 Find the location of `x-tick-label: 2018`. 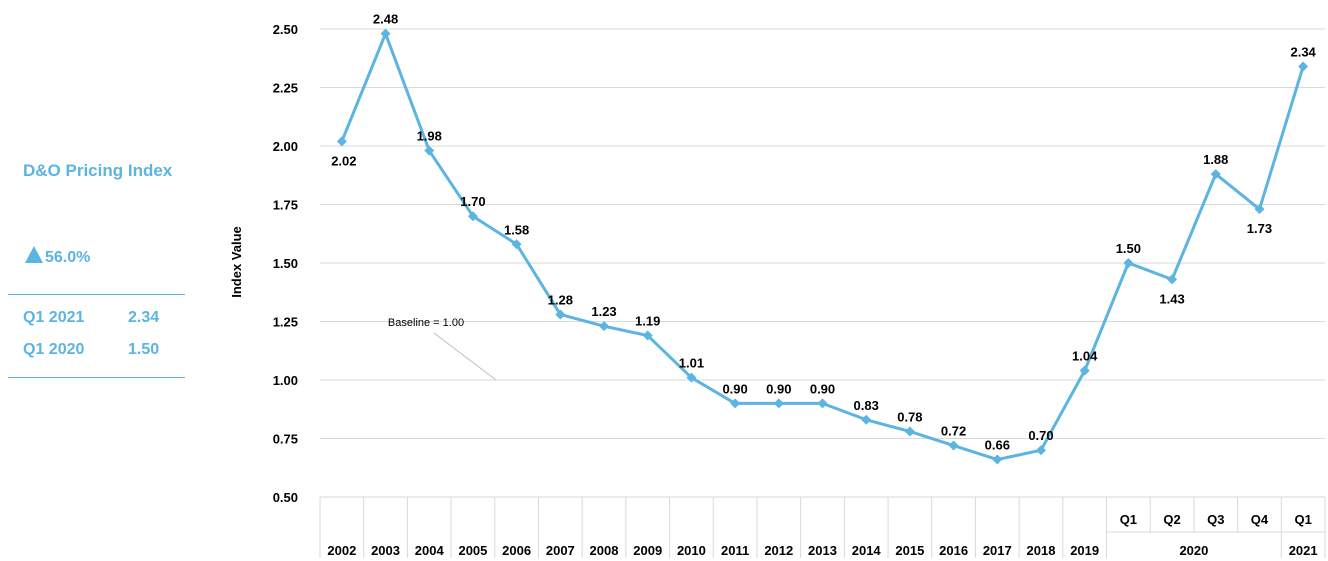

x-tick-label: 2018 is located at coordinates (1041, 550).